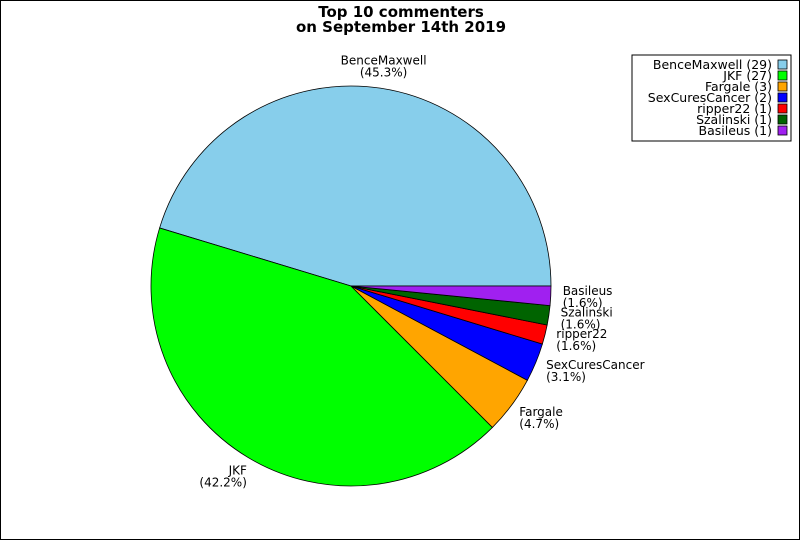 This screenshot has height=541, width=800. I want to click on slice-label-jkf: JKF, so click(237, 470).